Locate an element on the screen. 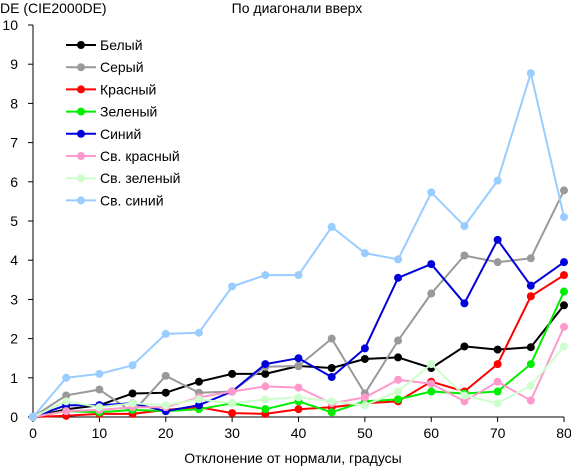  y-tick-label: 3 is located at coordinates (14, 299).